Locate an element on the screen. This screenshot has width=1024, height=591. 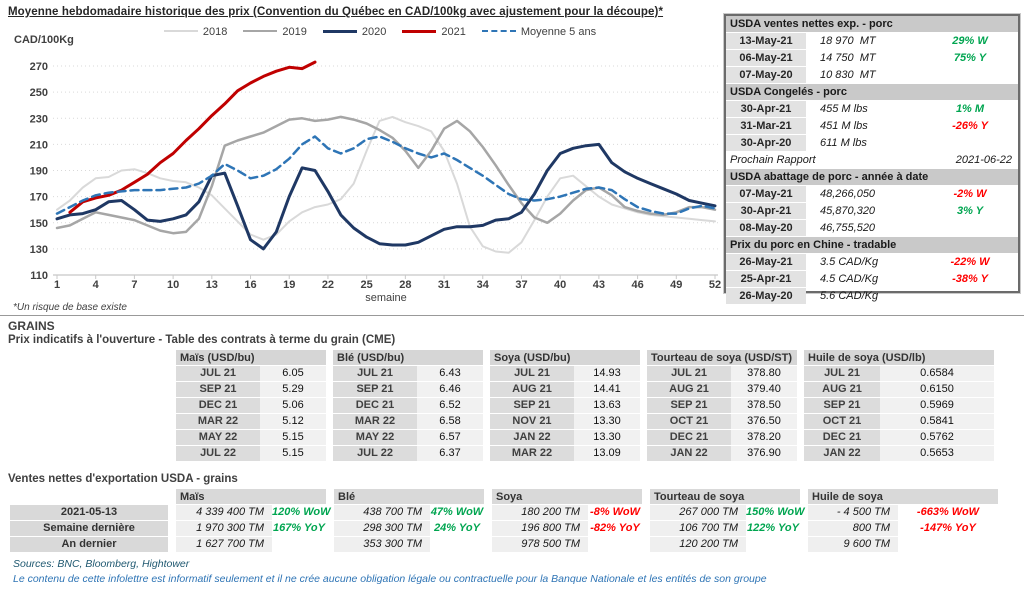
y-axis-labels: 110 130 150 170 190 210 230 250 270 is located at coordinates (39, 171).